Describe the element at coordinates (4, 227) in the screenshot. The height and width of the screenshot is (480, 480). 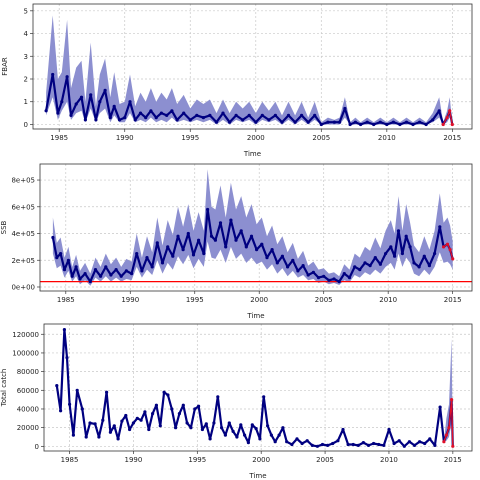
I see `y-axis-label: SSB` at that location.